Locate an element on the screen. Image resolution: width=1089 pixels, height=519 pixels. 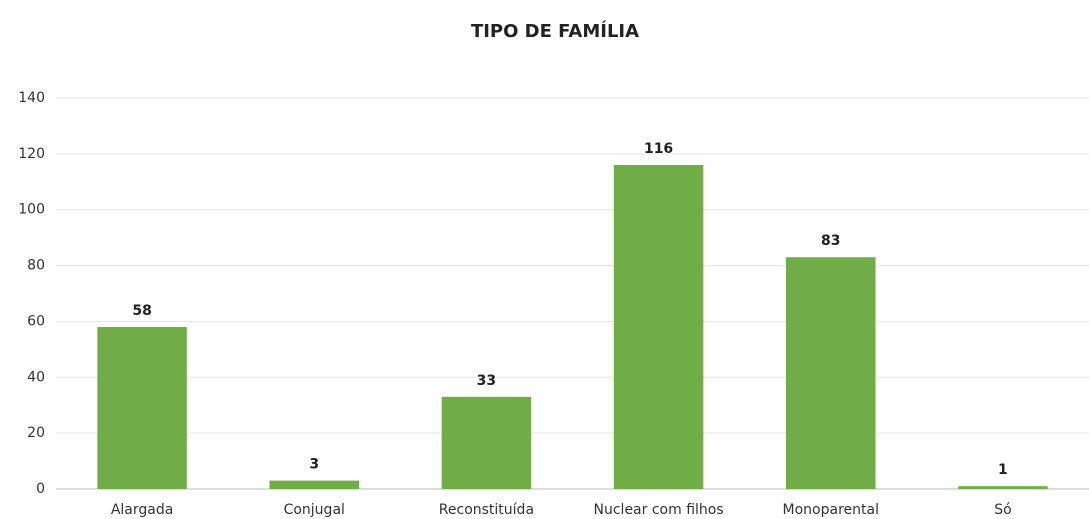
data-label: 116 is located at coordinates (658, 149).